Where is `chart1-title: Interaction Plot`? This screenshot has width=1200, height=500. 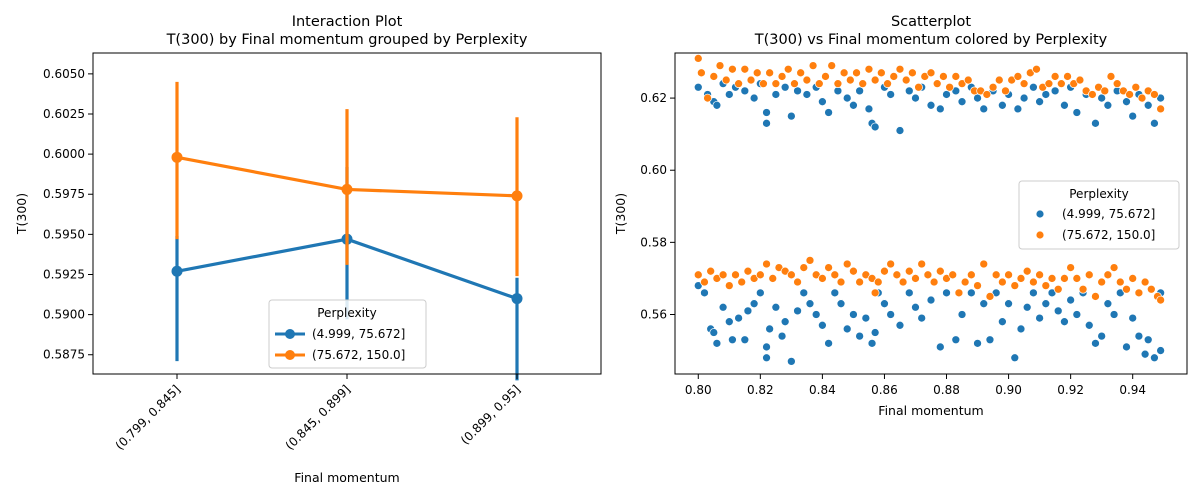 chart1-title: Interaction Plot is located at coordinates (347, 22).